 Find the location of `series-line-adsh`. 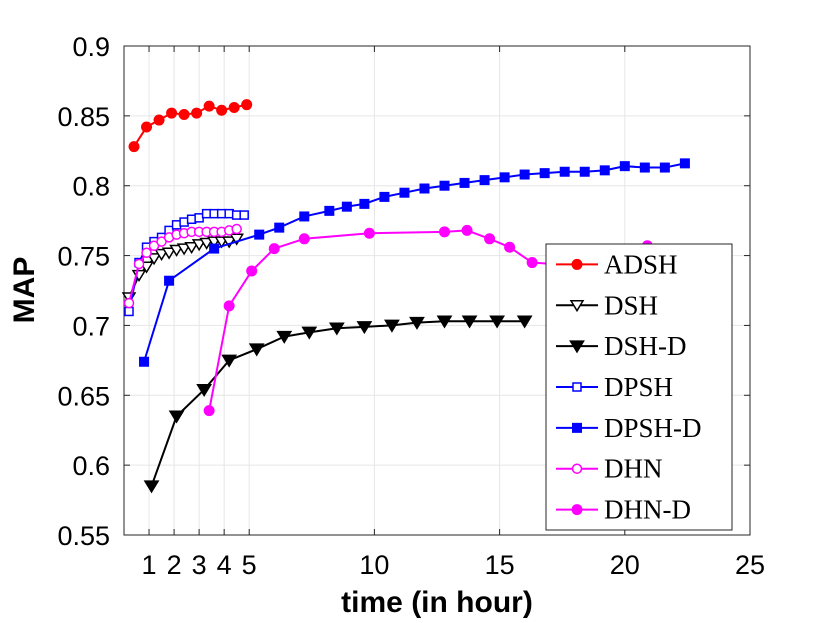

series-line-adsh is located at coordinates (190, 125).